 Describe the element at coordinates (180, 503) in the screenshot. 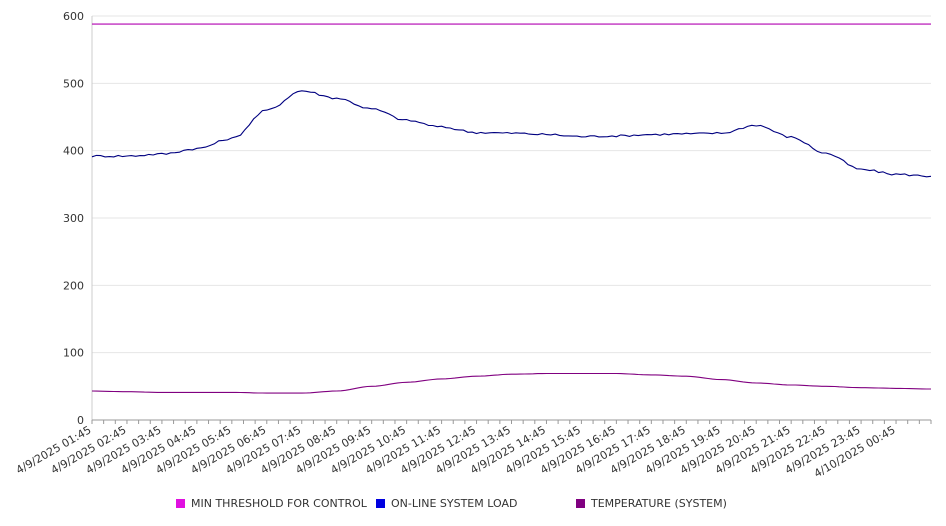

I see `legend-swatch-min-threshold` at that location.